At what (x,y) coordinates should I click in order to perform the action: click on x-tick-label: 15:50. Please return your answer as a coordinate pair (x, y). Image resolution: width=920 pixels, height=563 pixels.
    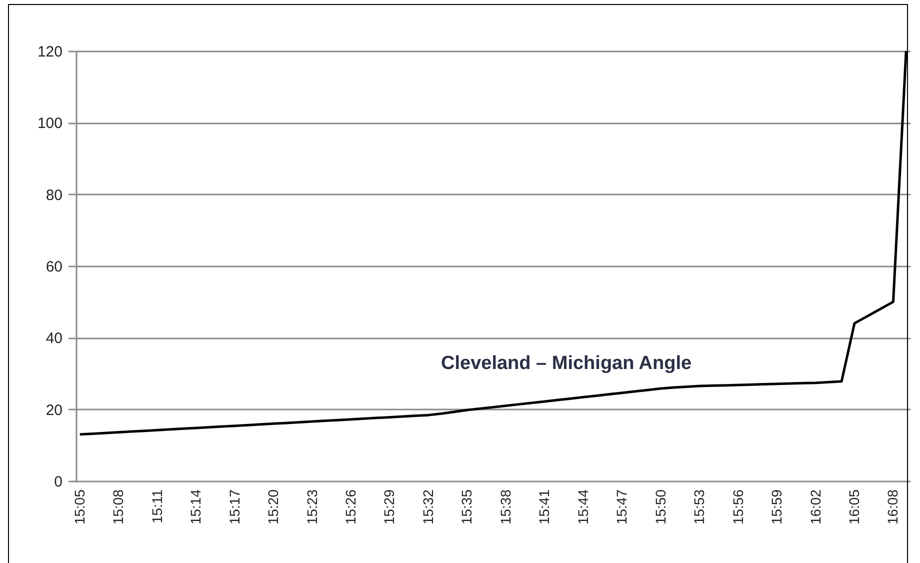
    Looking at the image, I should click on (660, 507).